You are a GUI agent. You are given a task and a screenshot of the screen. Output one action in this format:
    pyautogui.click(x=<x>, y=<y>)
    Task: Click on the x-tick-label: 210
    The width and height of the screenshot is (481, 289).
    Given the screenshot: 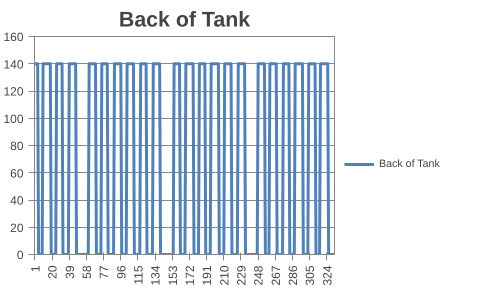 What is the action you would take?
    pyautogui.click(x=224, y=275)
    